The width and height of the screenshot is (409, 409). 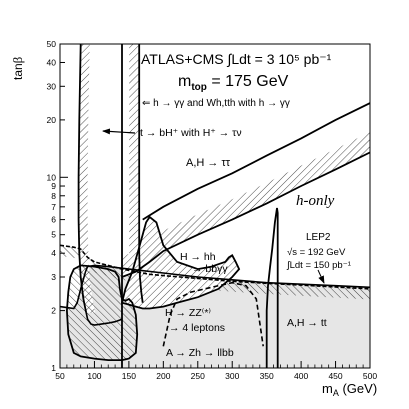 I want to click on annotation-zz-2: → 4 leptons, so click(x=197, y=328).